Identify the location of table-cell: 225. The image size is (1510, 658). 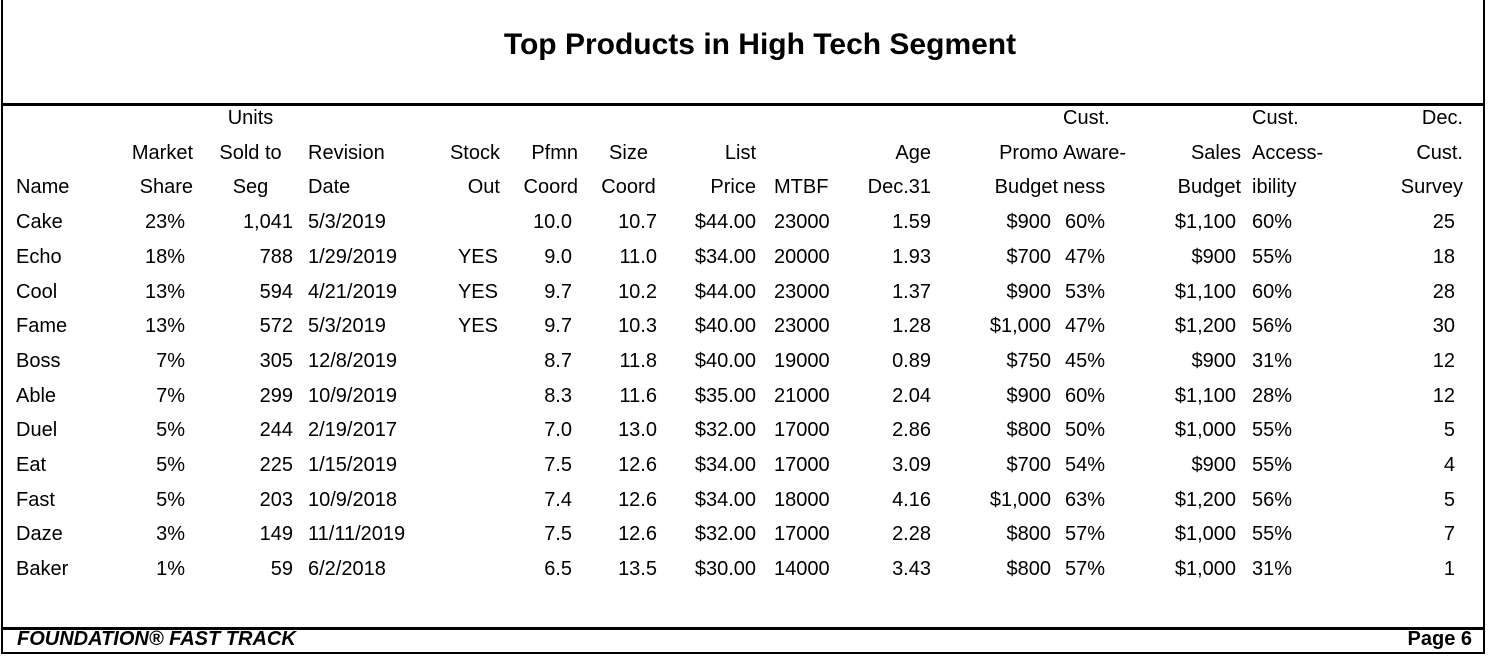
(276, 465).